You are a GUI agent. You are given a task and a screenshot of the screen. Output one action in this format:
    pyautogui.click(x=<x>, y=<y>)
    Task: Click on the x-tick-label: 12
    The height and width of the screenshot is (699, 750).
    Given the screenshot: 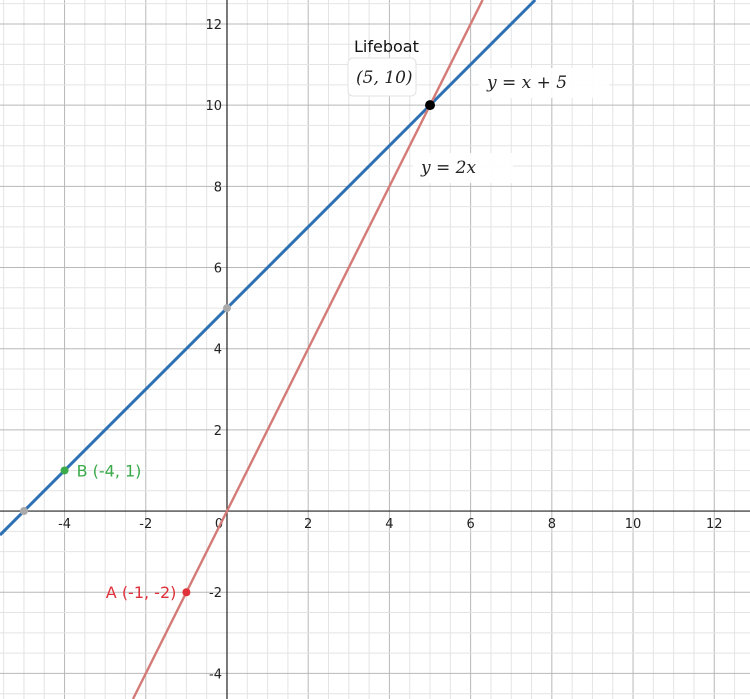 What is the action you would take?
    pyautogui.click(x=714, y=524)
    